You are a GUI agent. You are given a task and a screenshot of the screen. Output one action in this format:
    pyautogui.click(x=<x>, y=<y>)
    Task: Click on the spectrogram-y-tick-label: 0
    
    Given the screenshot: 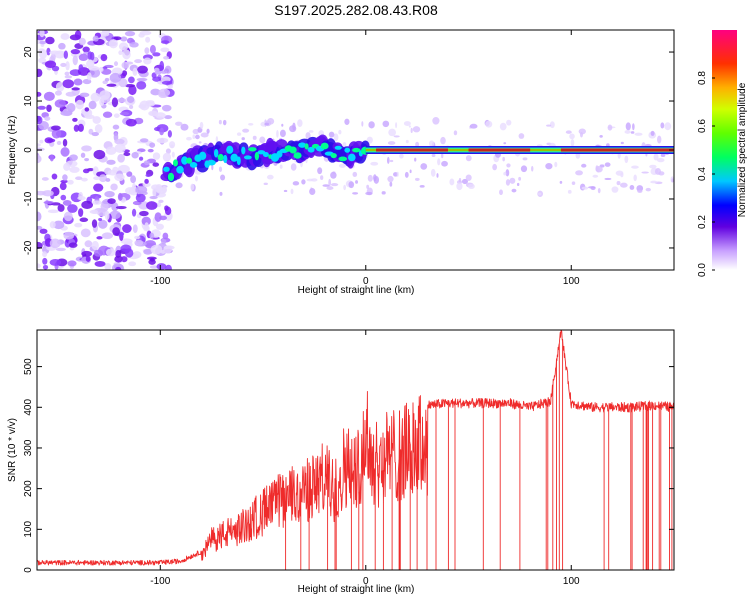 What is the action you would take?
    pyautogui.click(x=28, y=150)
    